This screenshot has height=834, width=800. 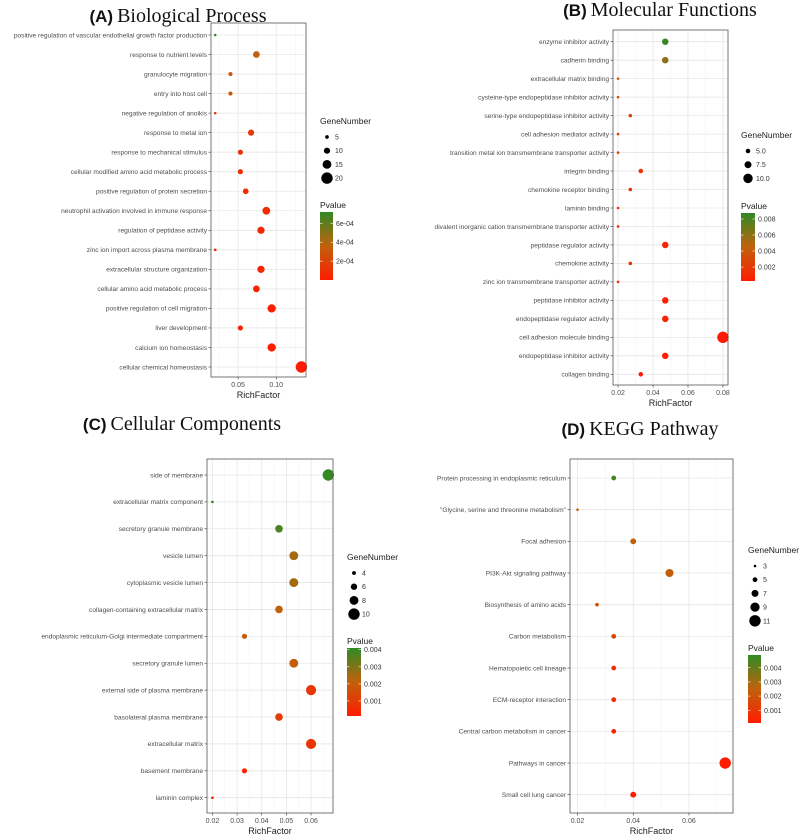 What do you see at coordinates (530, 700) in the screenshot?
I see `term-label: ECM-receptor interaction` at bounding box center [530, 700].